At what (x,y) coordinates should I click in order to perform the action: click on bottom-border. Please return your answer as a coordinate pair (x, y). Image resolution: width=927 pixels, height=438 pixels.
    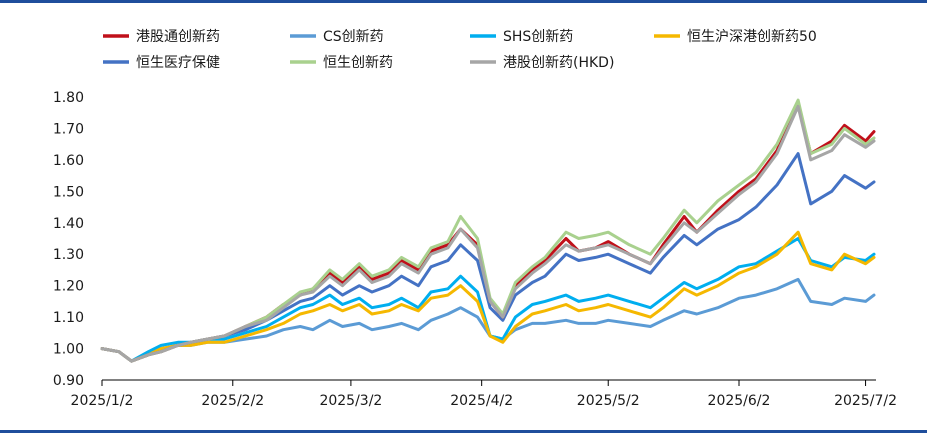
    Looking at the image, I should click on (463, 431).